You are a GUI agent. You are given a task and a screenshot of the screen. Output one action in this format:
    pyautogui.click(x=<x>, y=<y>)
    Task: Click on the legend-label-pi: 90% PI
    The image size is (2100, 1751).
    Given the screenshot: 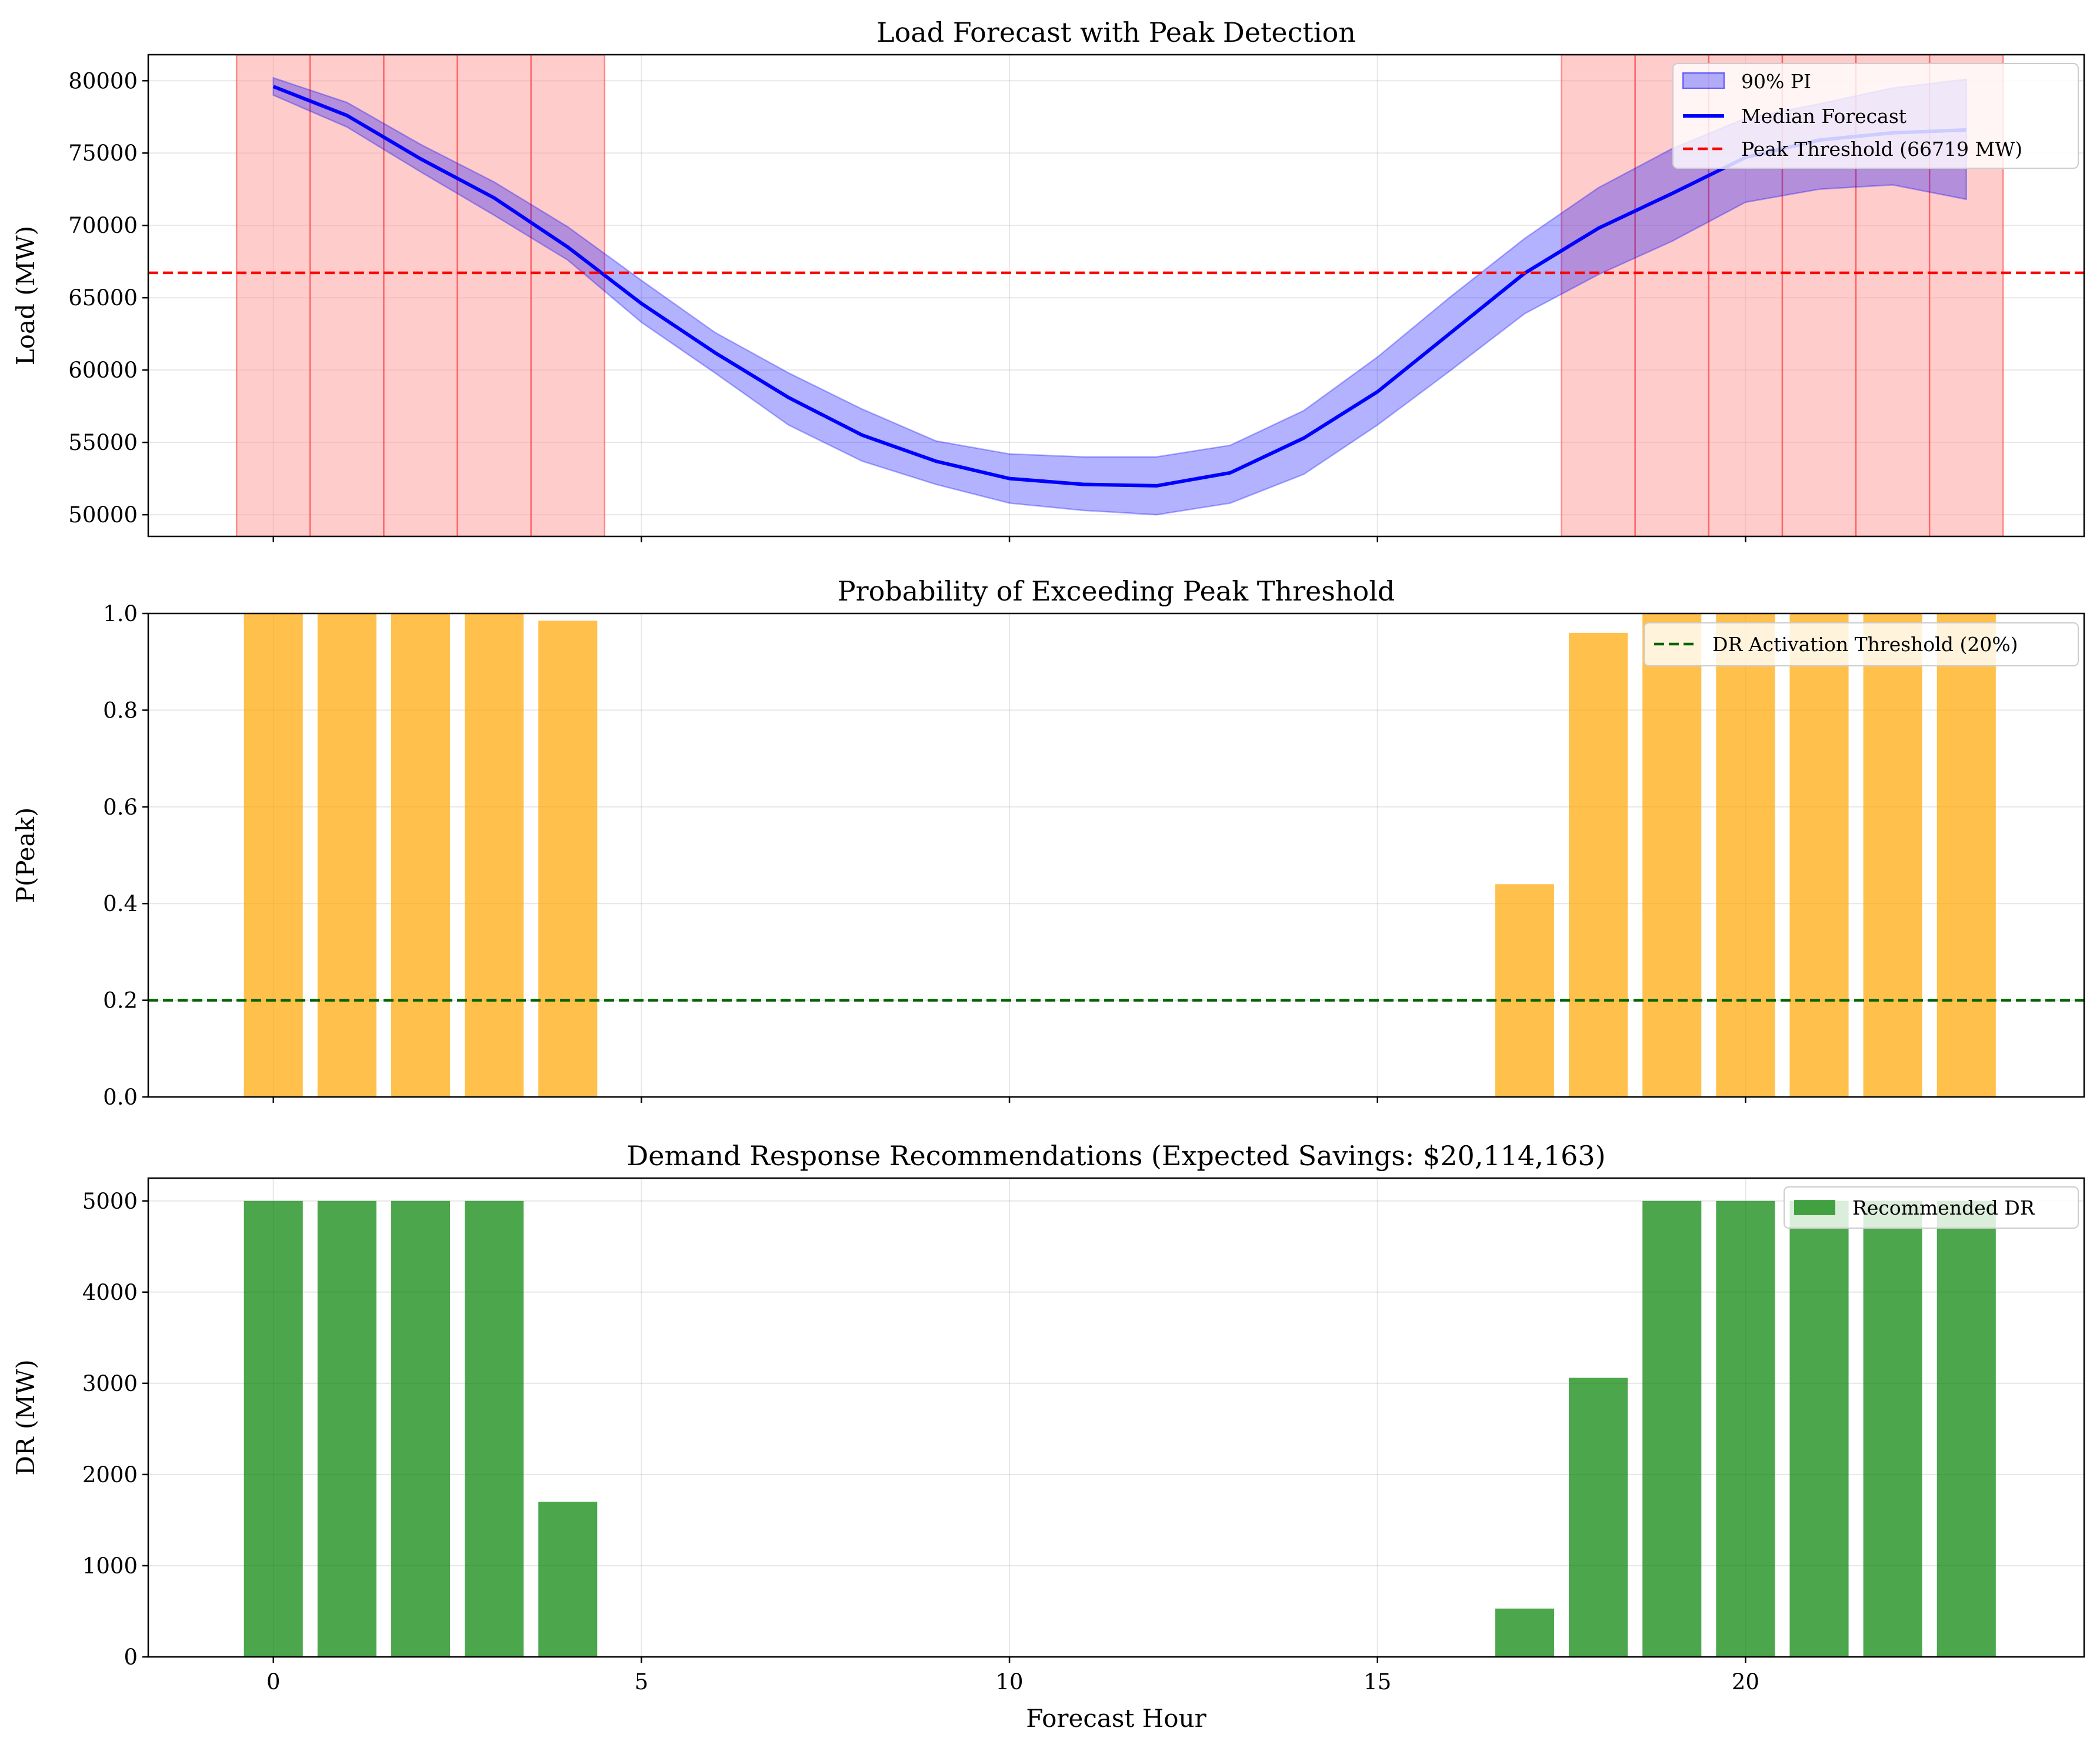 What is the action you would take?
    pyautogui.click(x=1776, y=81)
    